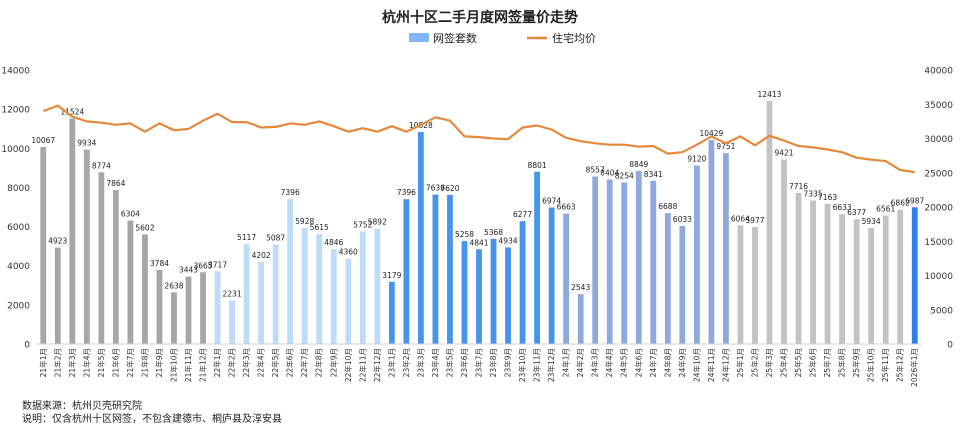 The height and width of the screenshot is (437, 960). What do you see at coordinates (871, 221) in the screenshot?
I see `bar-label-25年10月: 5934` at bounding box center [871, 221].